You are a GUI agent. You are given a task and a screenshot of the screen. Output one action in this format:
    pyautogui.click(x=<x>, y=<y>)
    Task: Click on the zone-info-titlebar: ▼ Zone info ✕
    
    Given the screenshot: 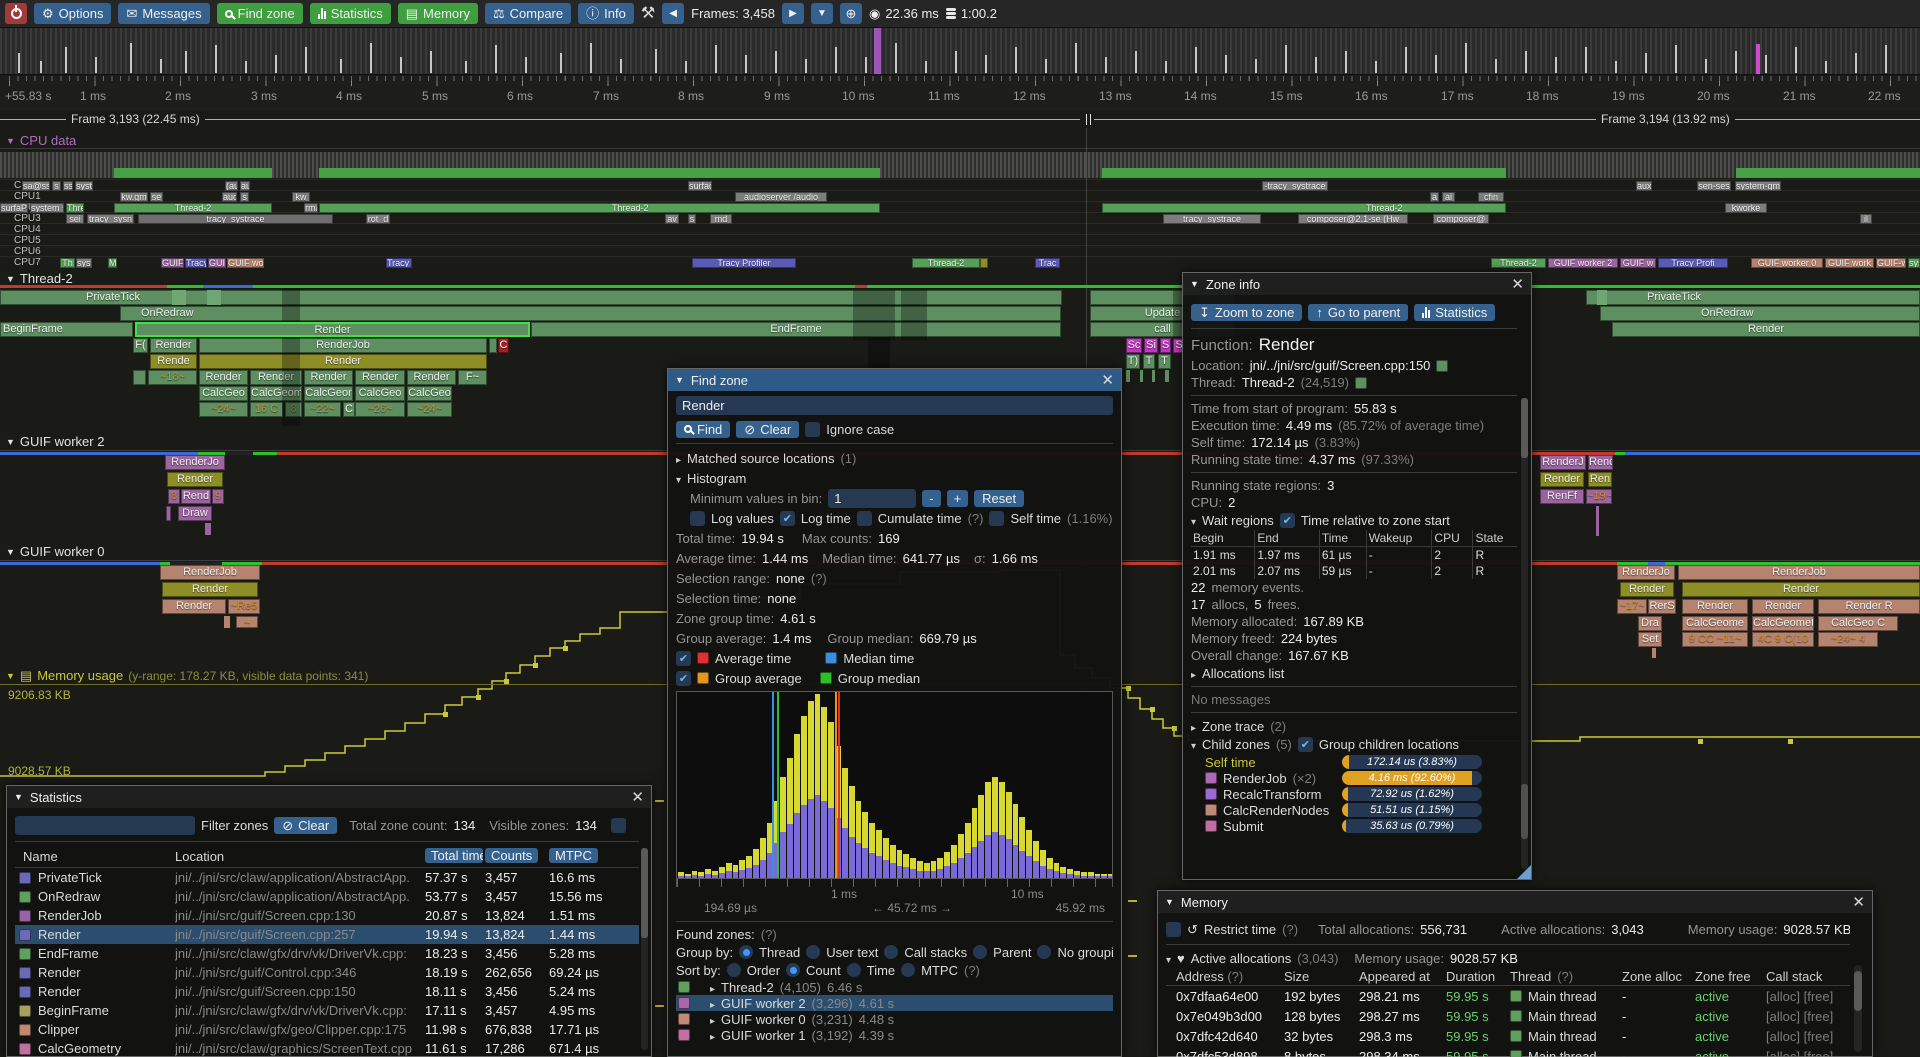 What is the action you would take?
    pyautogui.click(x=1357, y=284)
    